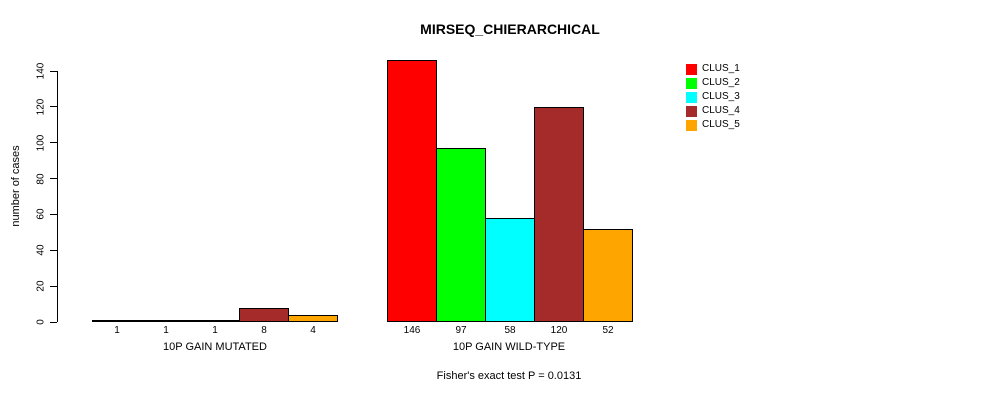 Image resolution: width=990 pixels, height=400 pixels. What do you see at coordinates (41, 143) in the screenshot?
I see `y-tick-label: 100` at bounding box center [41, 143].